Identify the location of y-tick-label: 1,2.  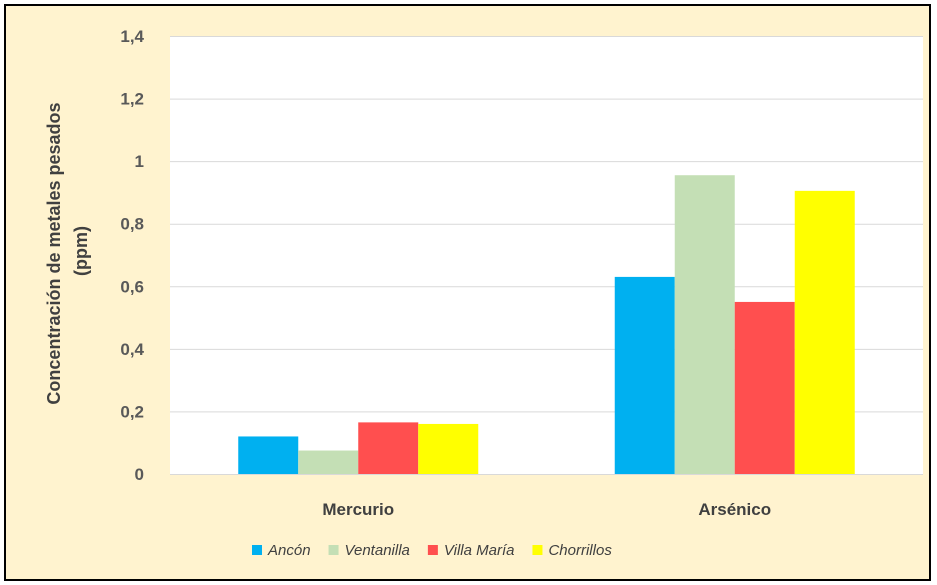
(132, 99).